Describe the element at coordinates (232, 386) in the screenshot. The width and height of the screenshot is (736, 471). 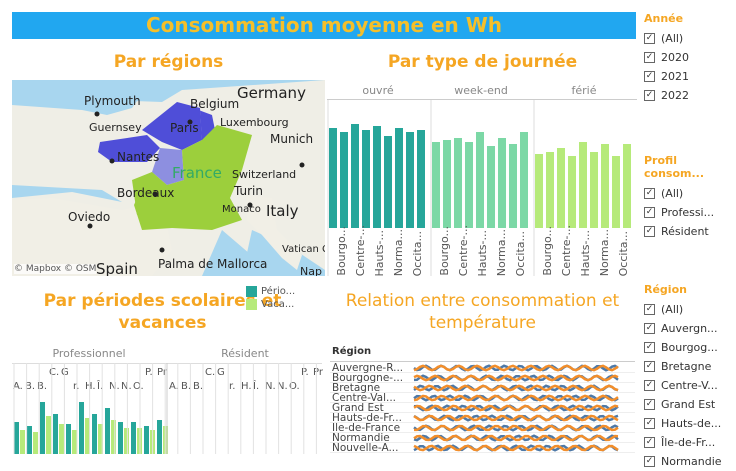
I see `axis-tick-label: r.` at that location.